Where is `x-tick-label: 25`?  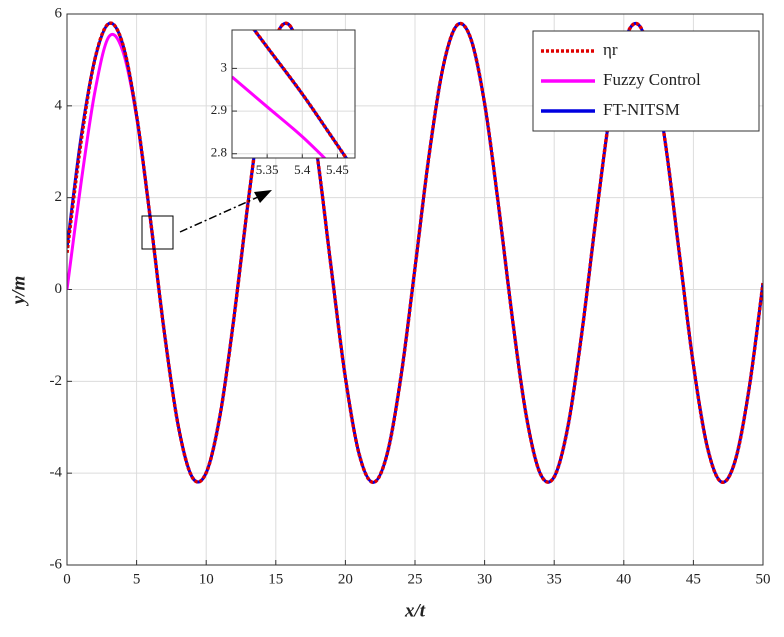 x-tick-label: 25 is located at coordinates (415, 579).